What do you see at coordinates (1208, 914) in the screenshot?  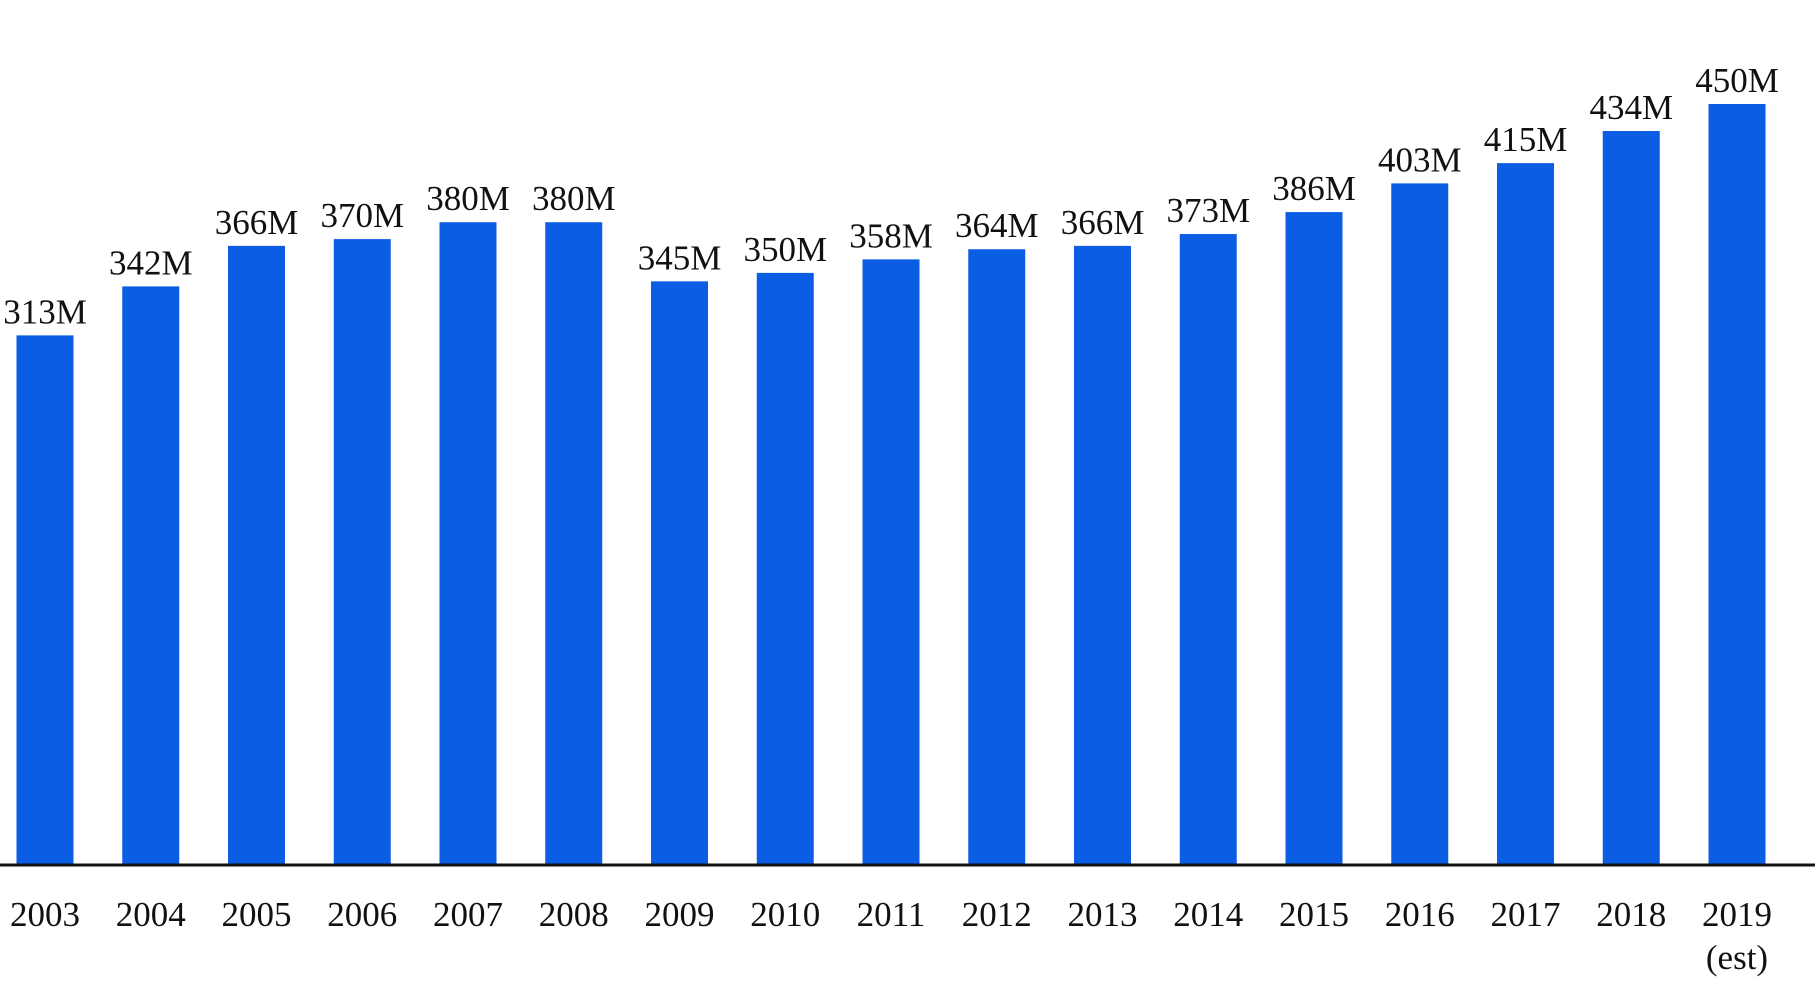 I see `x-tick-label-2014: 2014` at bounding box center [1208, 914].